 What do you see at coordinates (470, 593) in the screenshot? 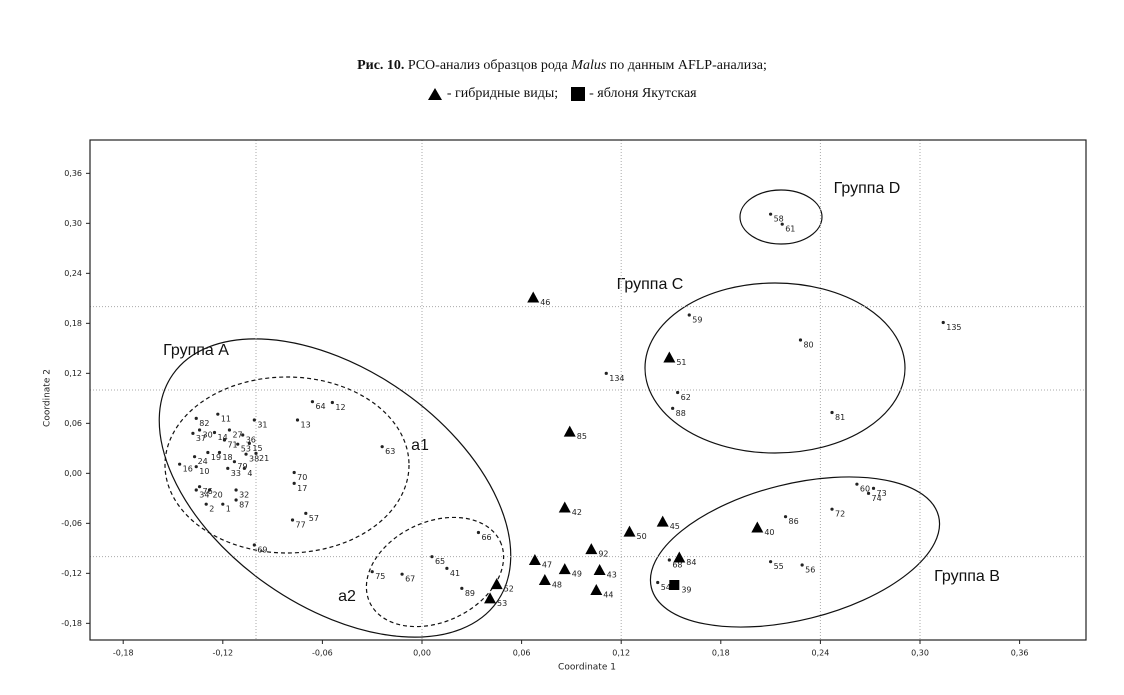
I see `point-label: 89` at bounding box center [470, 593].